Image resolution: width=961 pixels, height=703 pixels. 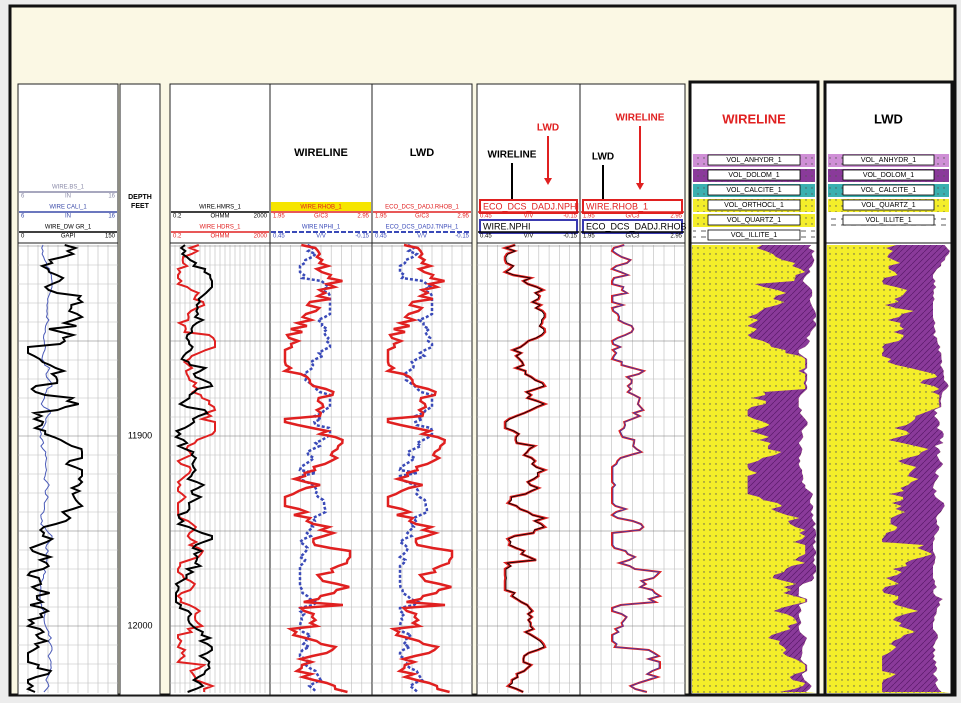 I want to click on curve-name: WIRE NPHI_1, so click(x=321, y=228).